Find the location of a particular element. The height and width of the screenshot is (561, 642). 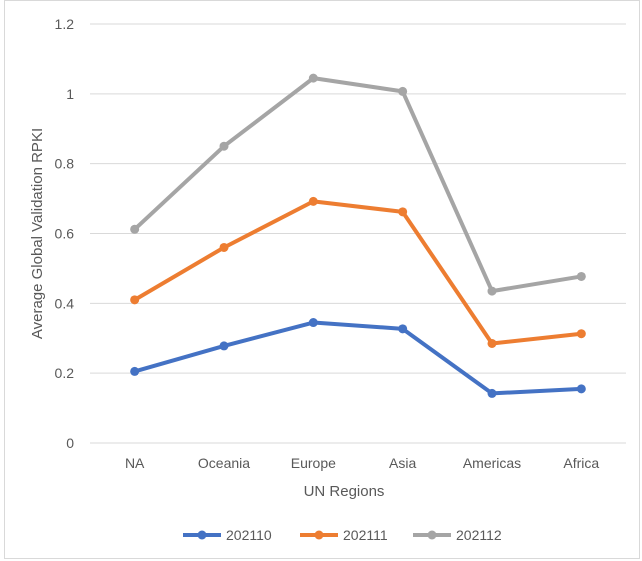

legend-label: 202111 is located at coordinates (365, 535).